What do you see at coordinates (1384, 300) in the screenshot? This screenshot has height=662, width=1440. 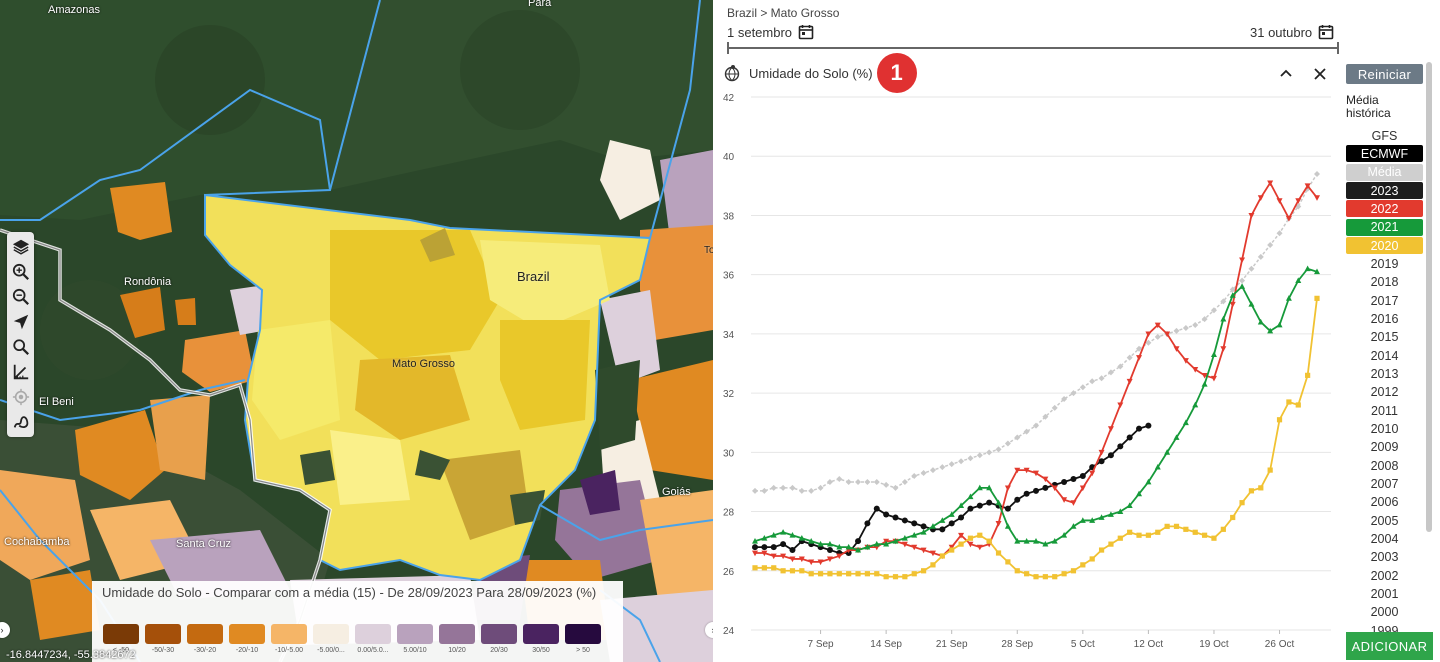 I see `year-option: 2017` at bounding box center [1384, 300].